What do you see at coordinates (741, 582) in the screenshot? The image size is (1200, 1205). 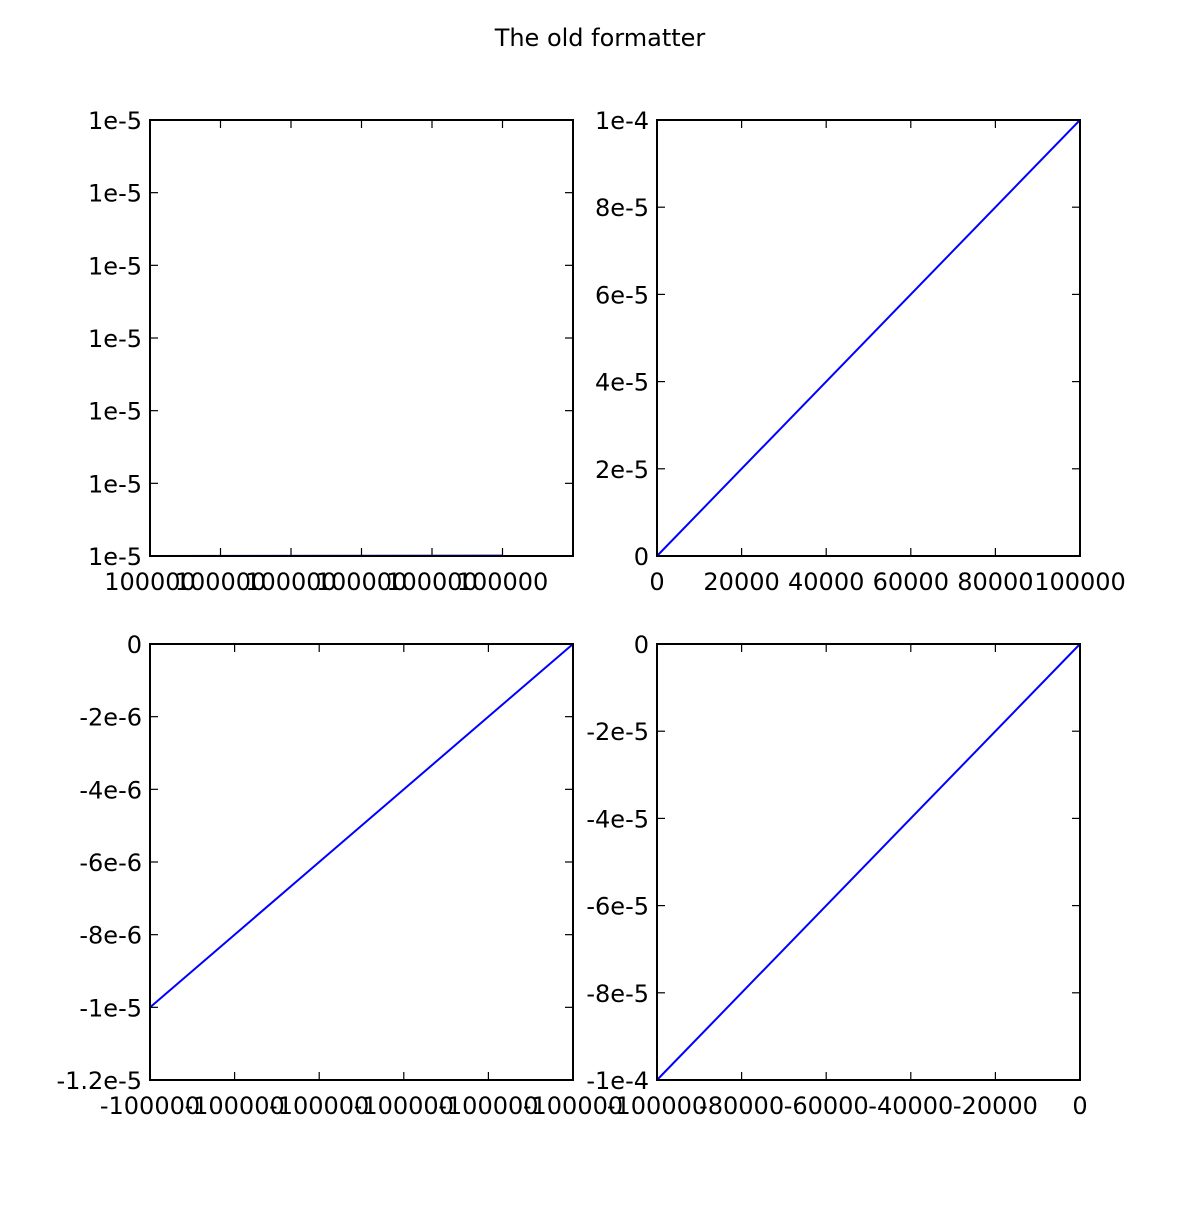 I see `x-tick-label: 20000` at bounding box center [741, 582].